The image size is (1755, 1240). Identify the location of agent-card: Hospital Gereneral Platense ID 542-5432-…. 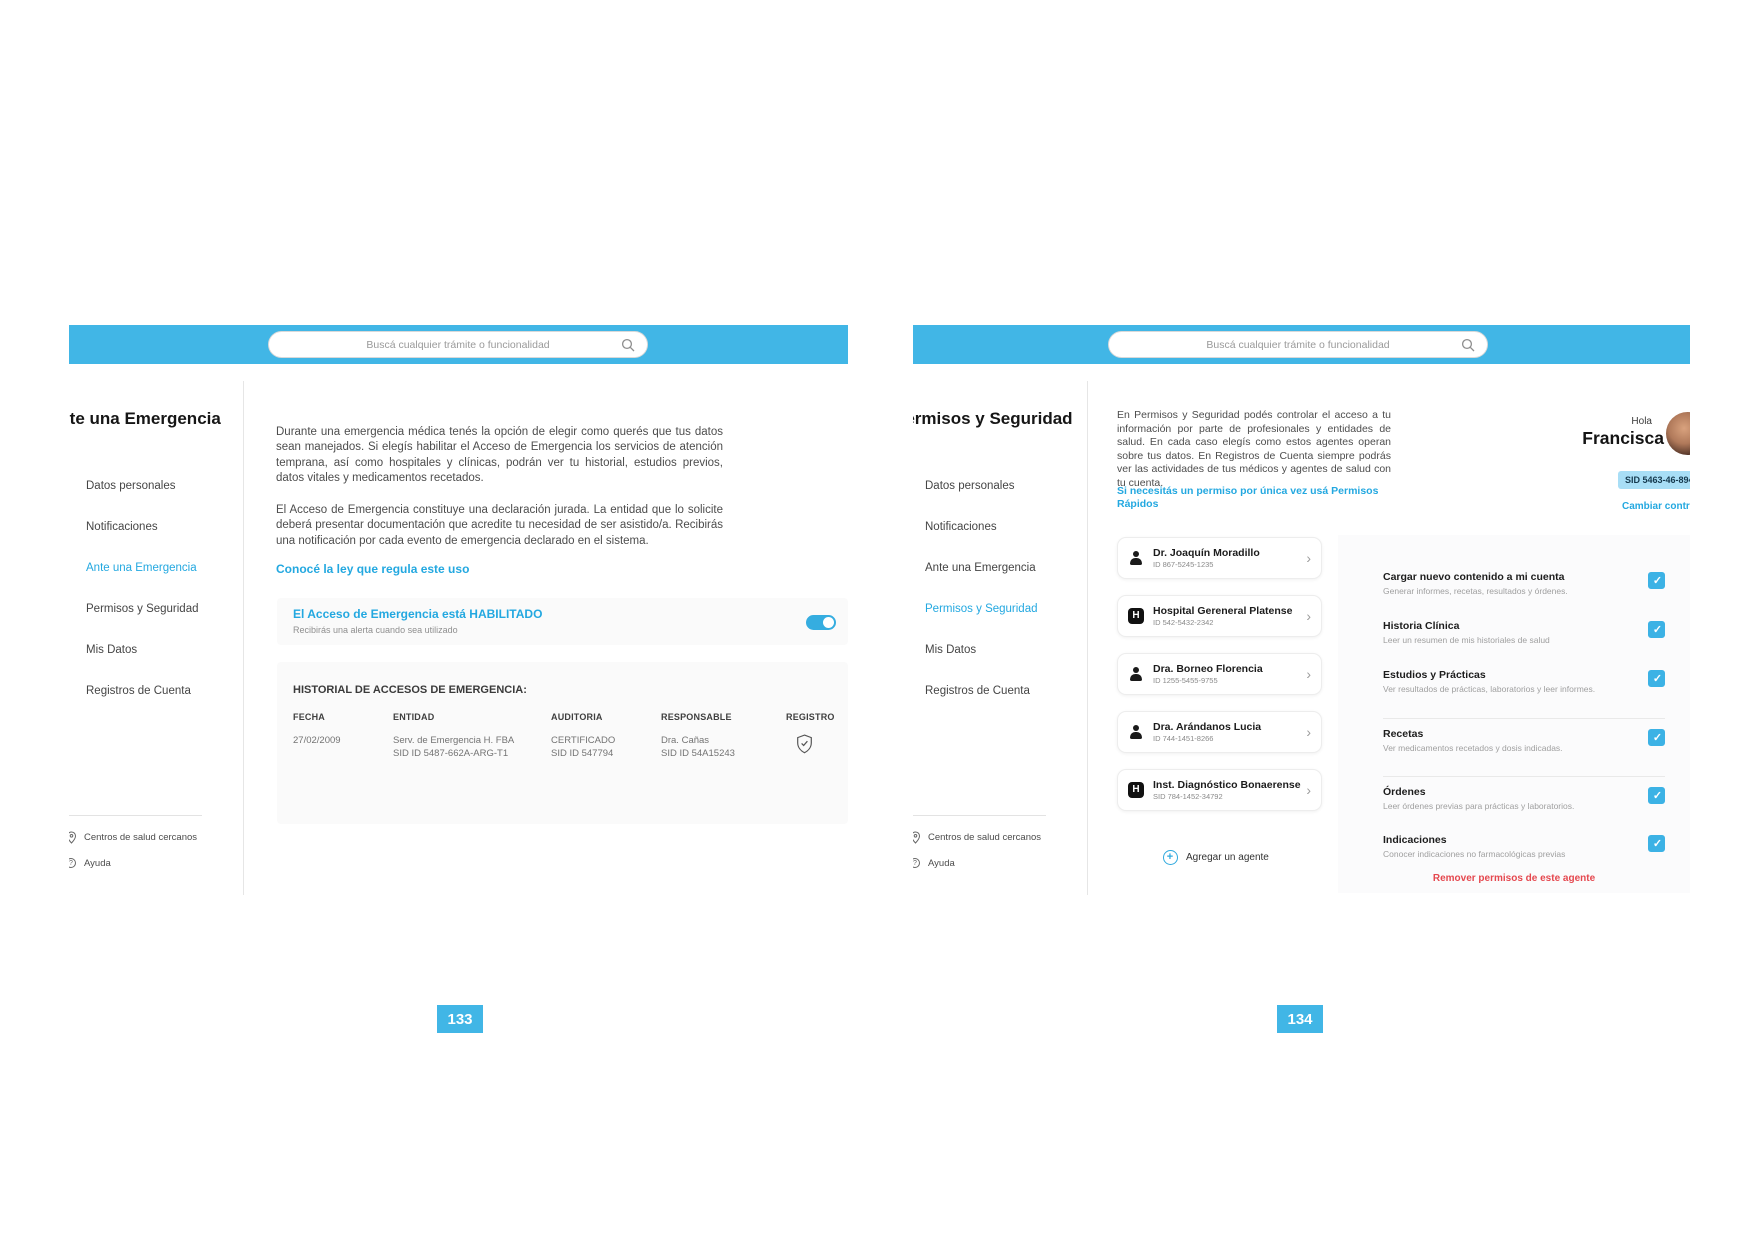
(1219, 616).